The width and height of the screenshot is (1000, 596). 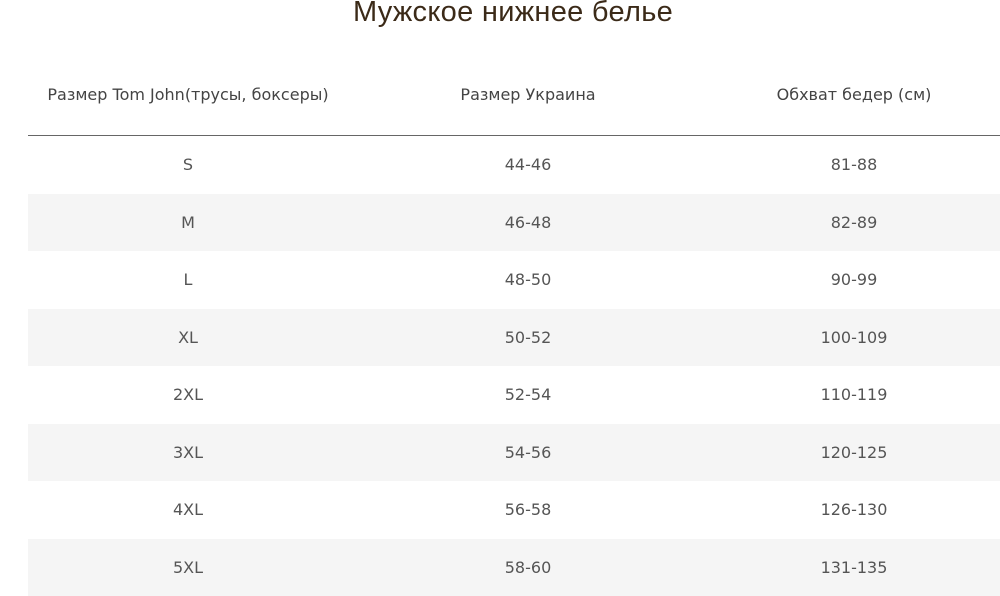 What do you see at coordinates (854, 338) in the screenshot?
I see `cell-hip-girth: 100-109` at bounding box center [854, 338].